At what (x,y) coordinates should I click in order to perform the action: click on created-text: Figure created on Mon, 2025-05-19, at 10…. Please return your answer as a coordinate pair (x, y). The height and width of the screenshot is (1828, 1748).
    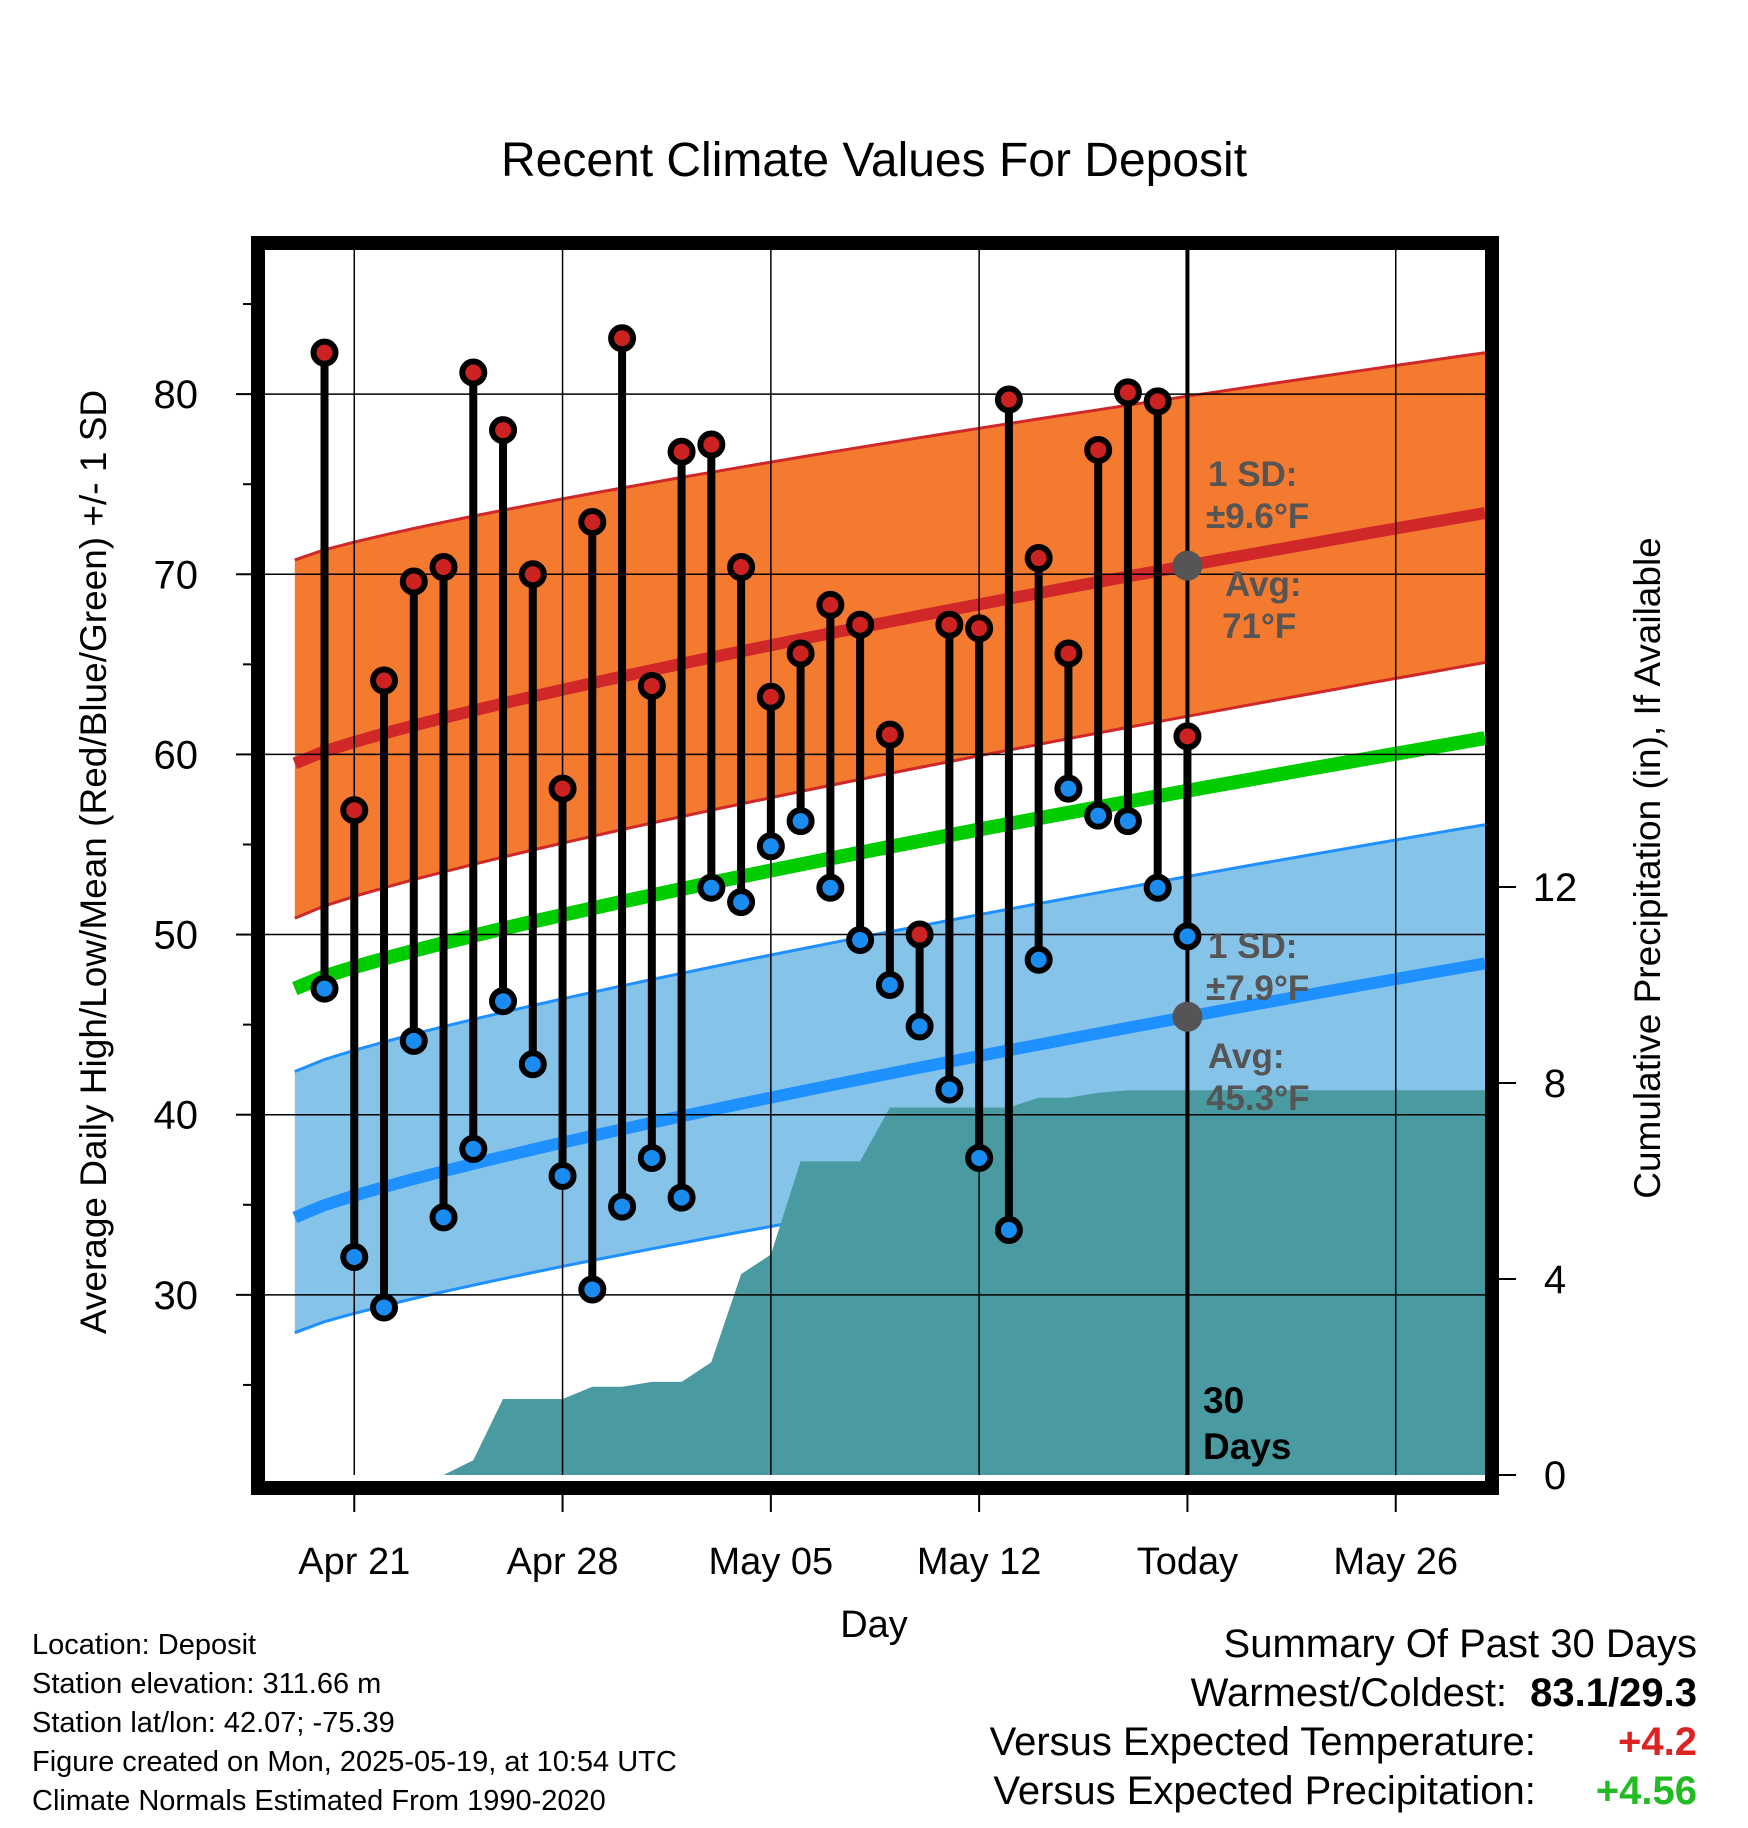
    Looking at the image, I should click on (354, 1762).